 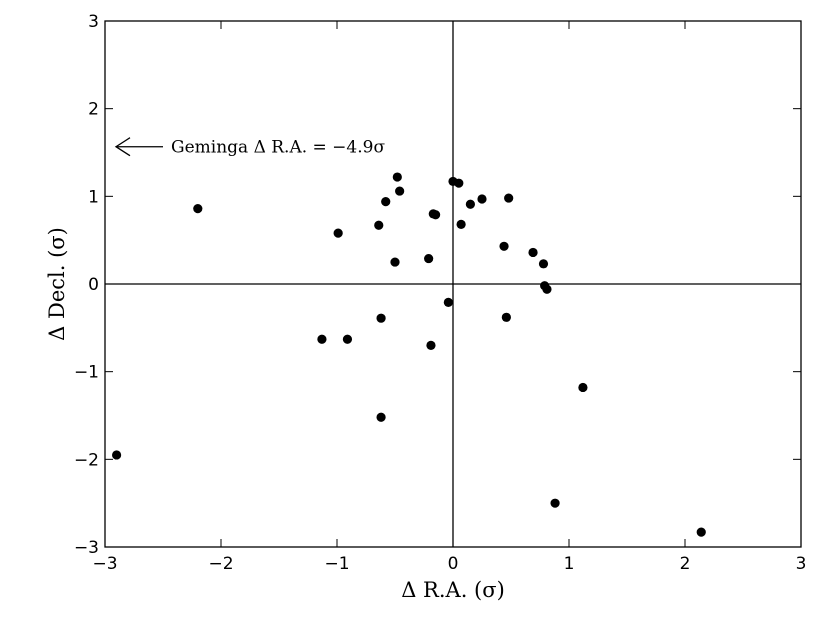 What do you see at coordinates (569, 564) in the screenshot?
I see `x-tick-label: 1` at bounding box center [569, 564].